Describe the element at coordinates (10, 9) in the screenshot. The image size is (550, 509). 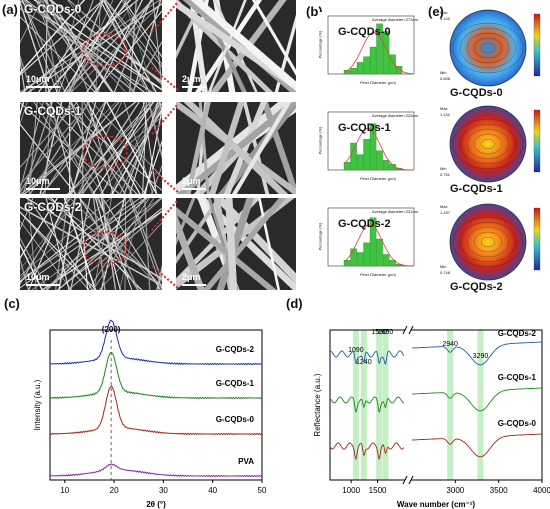
I see `panel-a-letter: (a)` at that location.